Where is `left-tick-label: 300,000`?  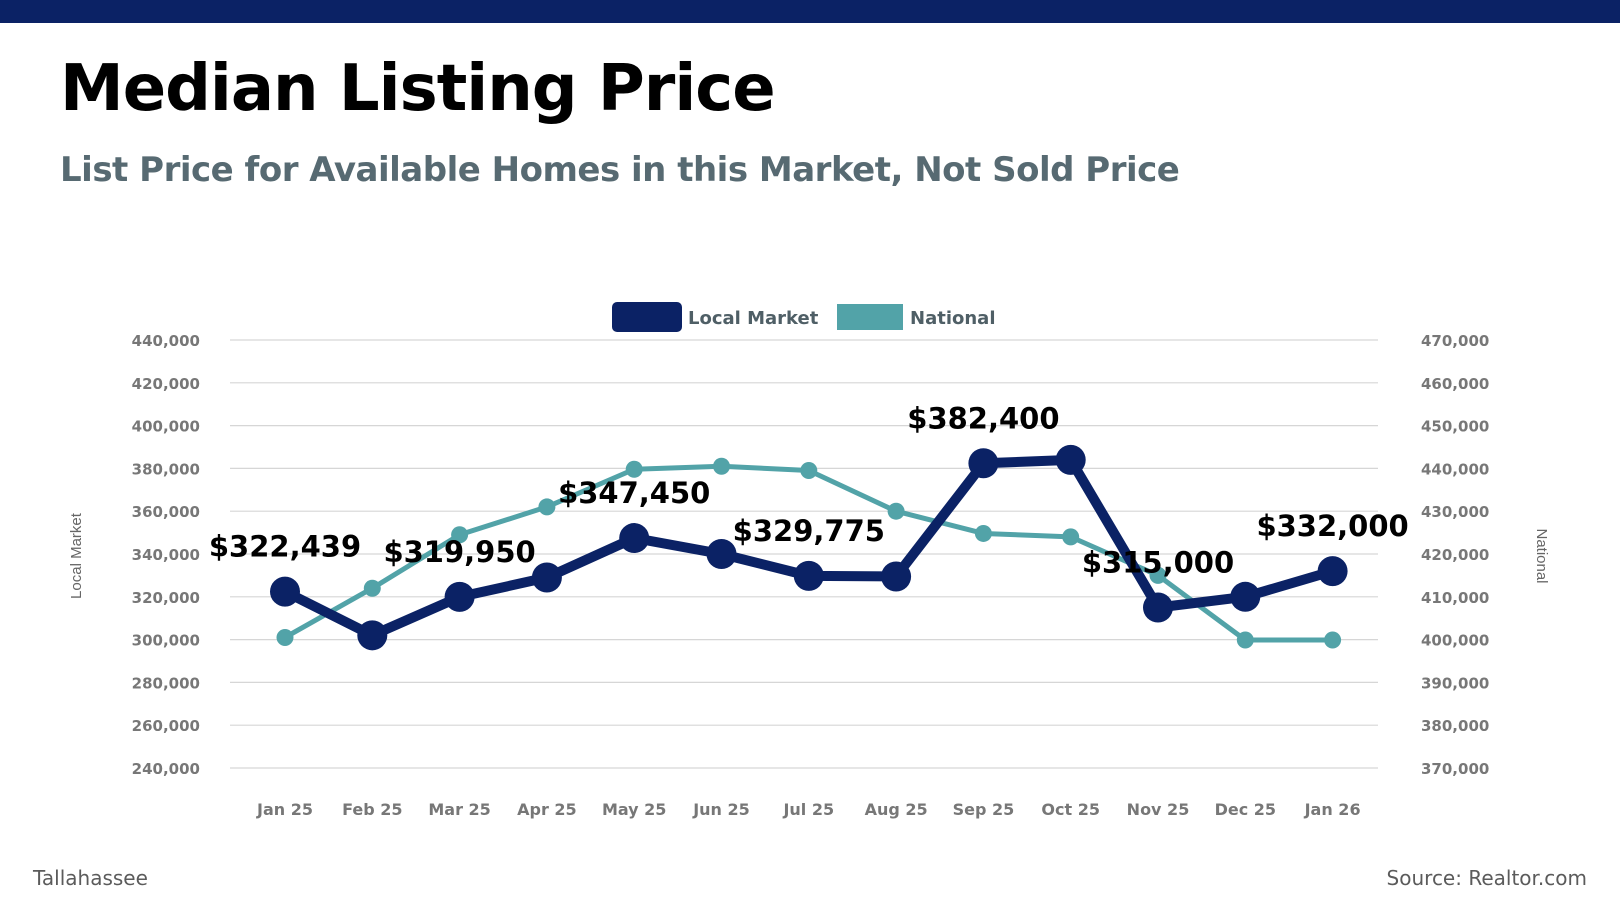 left-tick-label: 300,000 is located at coordinates (166, 641).